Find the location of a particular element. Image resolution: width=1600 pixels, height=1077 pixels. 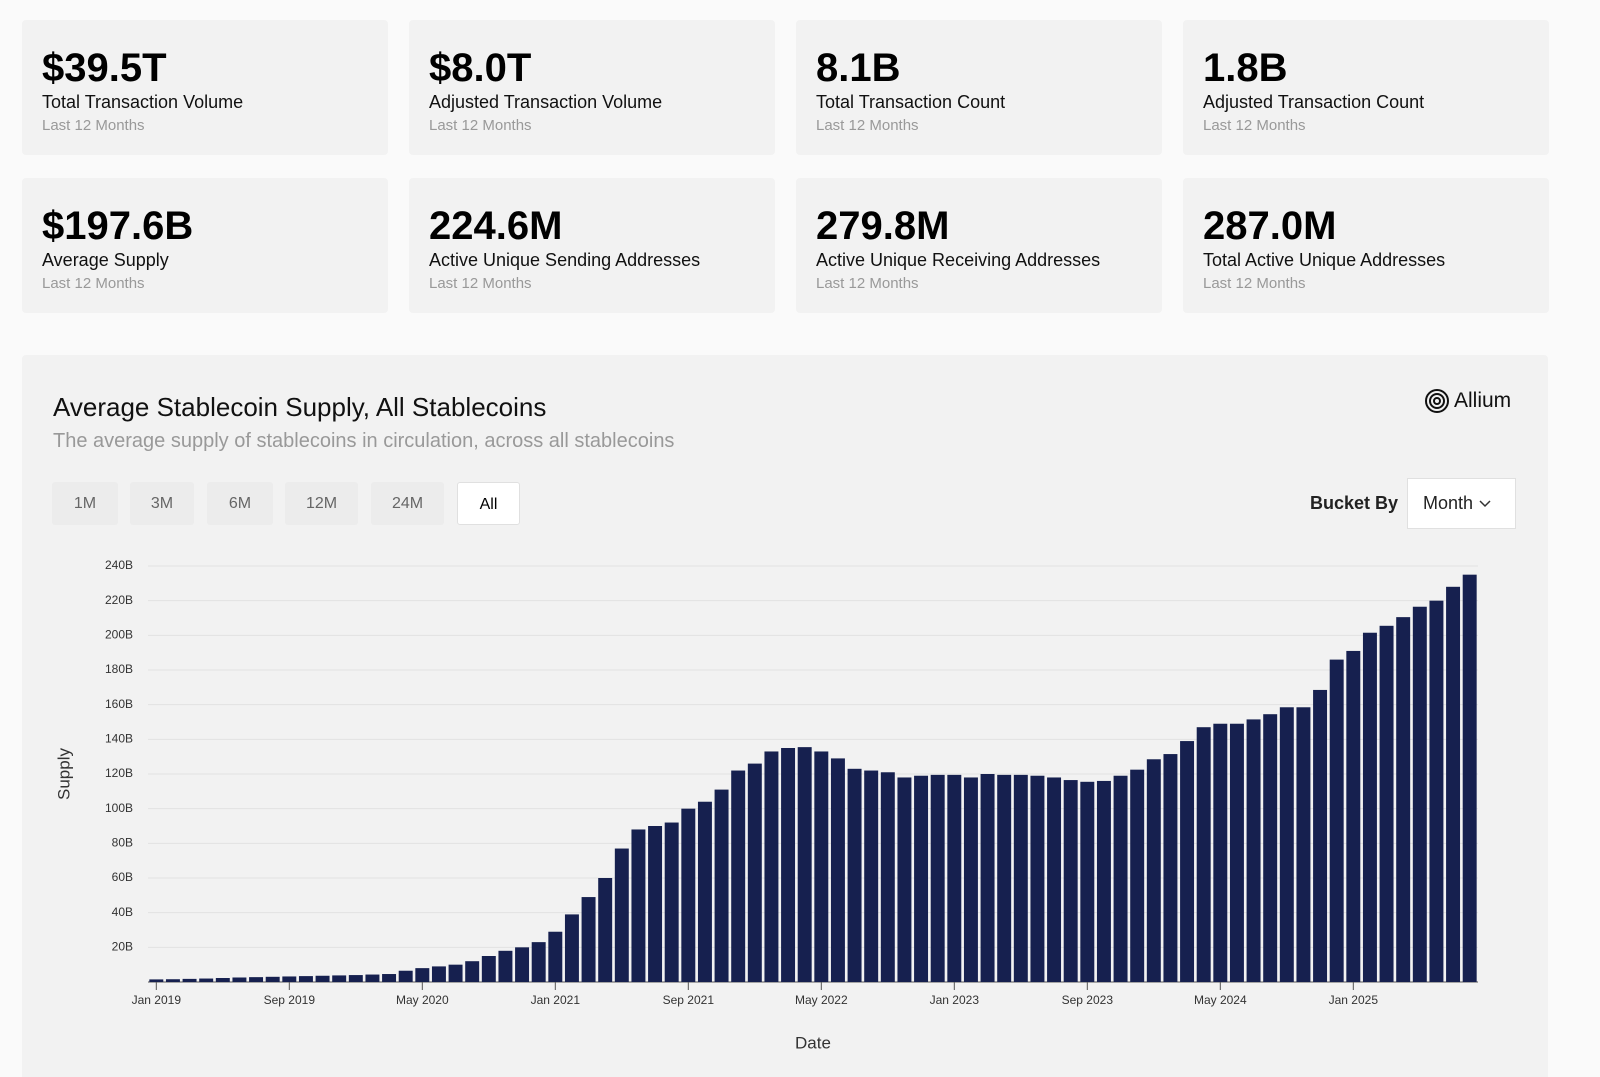

y-tick-label: 20B is located at coordinates (122, 947).